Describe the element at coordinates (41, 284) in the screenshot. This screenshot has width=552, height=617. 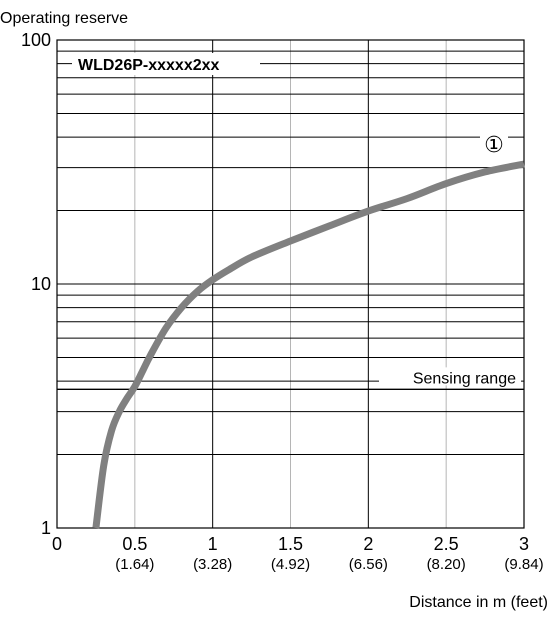
I see `y-tick-label: 10` at that location.